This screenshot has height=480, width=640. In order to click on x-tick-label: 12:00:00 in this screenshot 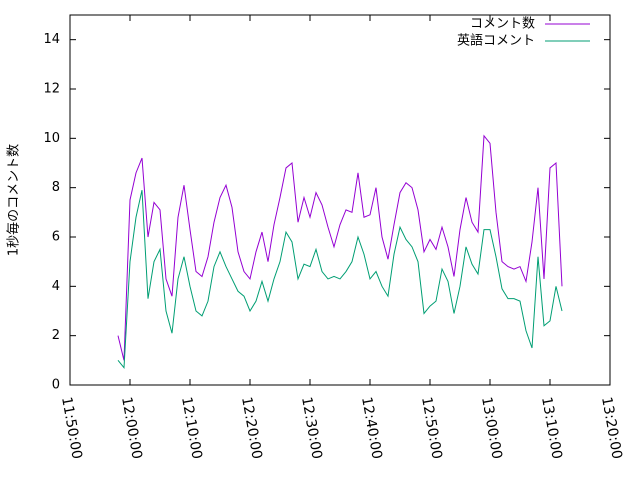, I will do `click(131, 428)`.